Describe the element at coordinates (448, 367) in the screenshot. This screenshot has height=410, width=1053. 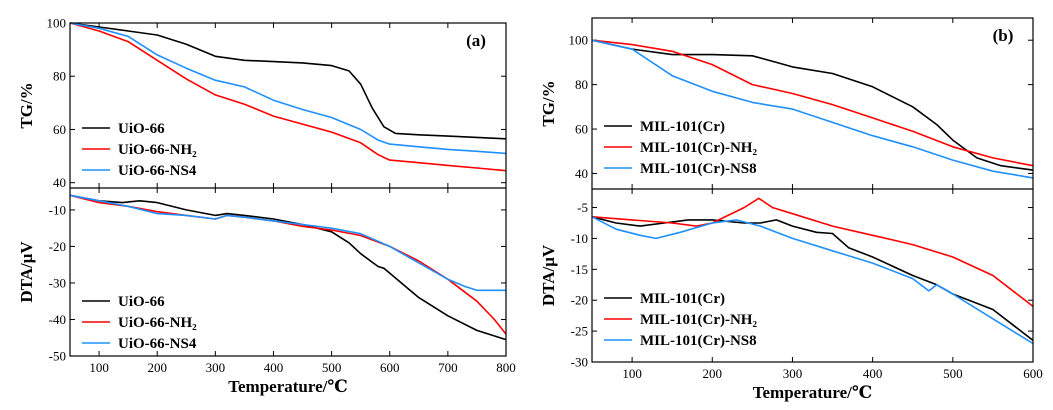
I see `x-tick-label: 700` at that location.